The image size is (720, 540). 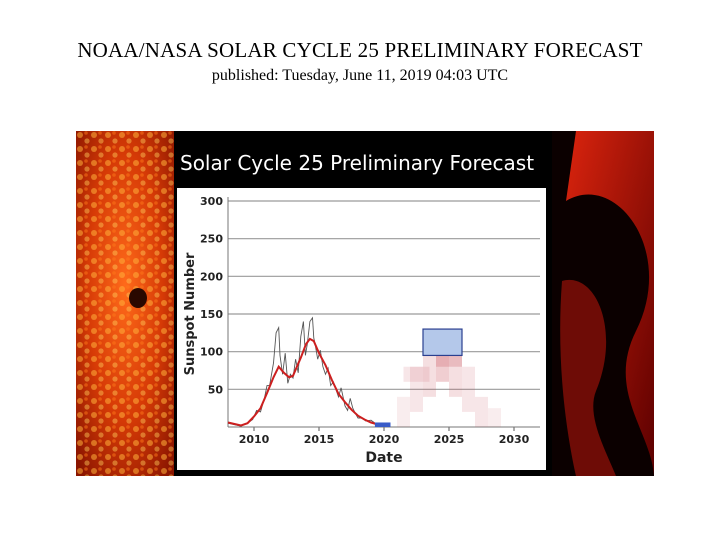 What do you see at coordinates (211, 239) in the screenshot?
I see `y-tick-label: 250` at bounding box center [211, 239].